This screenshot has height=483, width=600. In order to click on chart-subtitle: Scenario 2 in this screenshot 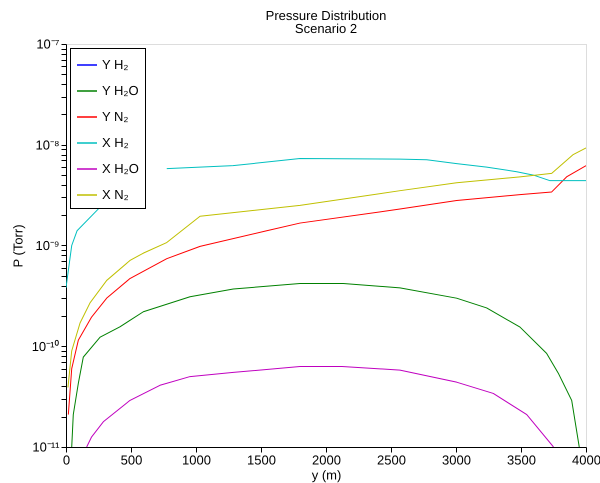, I will do `click(326, 28)`.